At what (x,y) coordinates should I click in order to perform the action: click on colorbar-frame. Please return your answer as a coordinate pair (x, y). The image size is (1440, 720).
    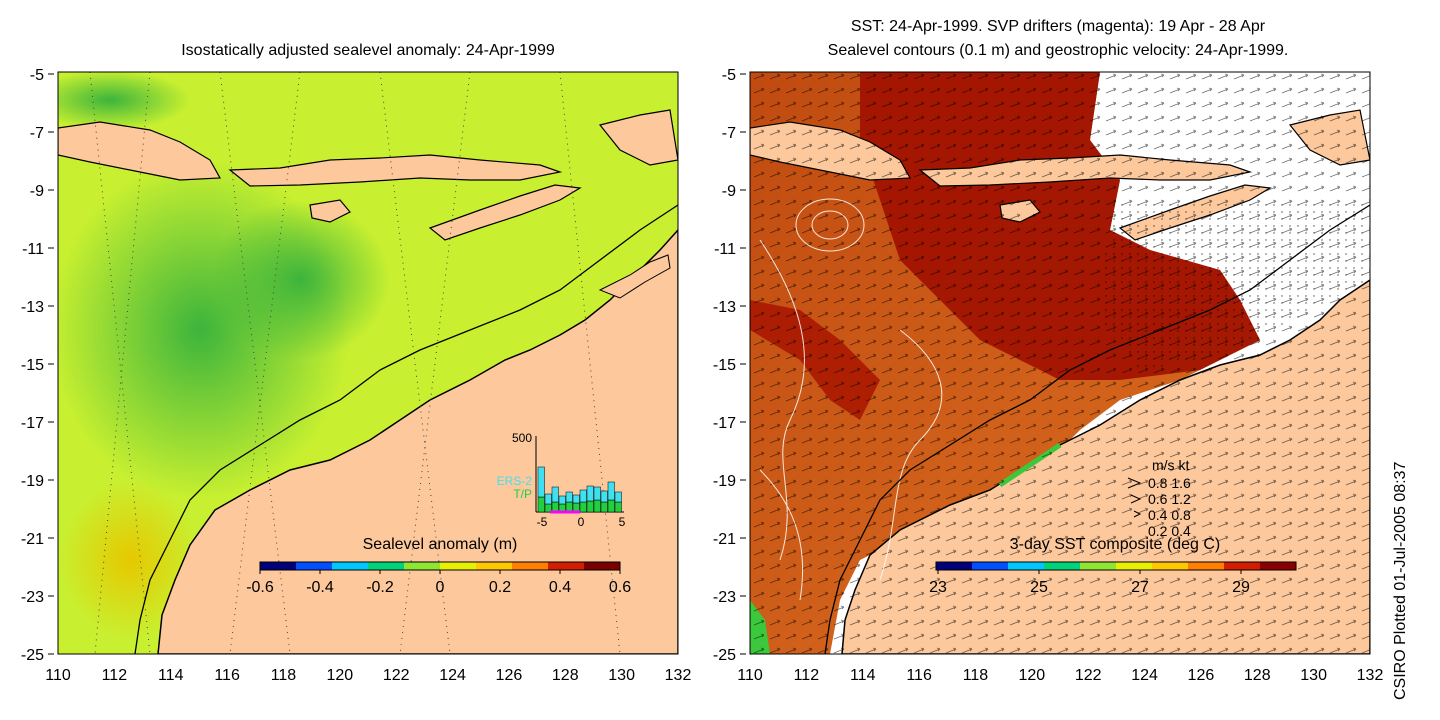
    Looking at the image, I should click on (1116, 566).